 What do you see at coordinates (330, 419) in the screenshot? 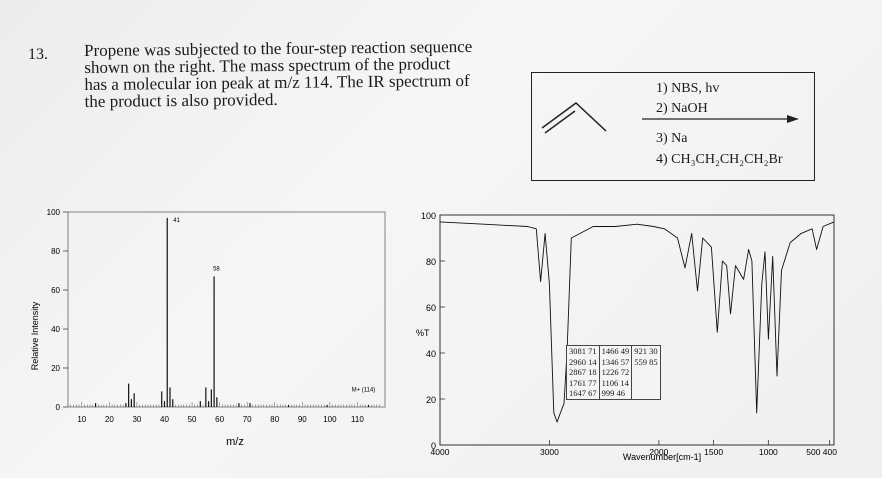
I see `ms-x-tick-label: 100` at bounding box center [330, 419].